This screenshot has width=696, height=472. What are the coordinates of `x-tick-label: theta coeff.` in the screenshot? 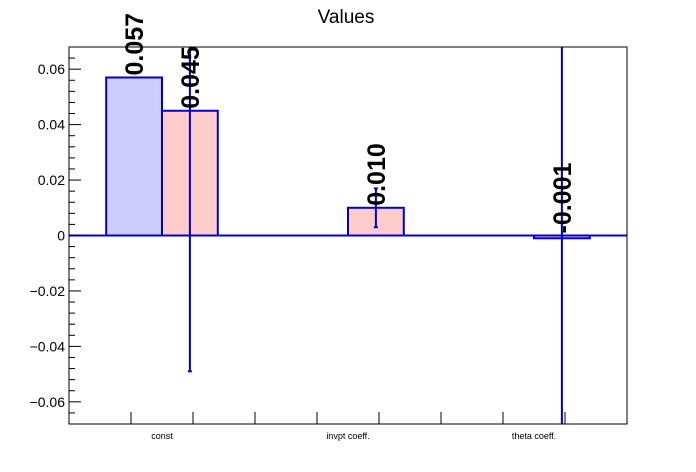 It's located at (534, 436).